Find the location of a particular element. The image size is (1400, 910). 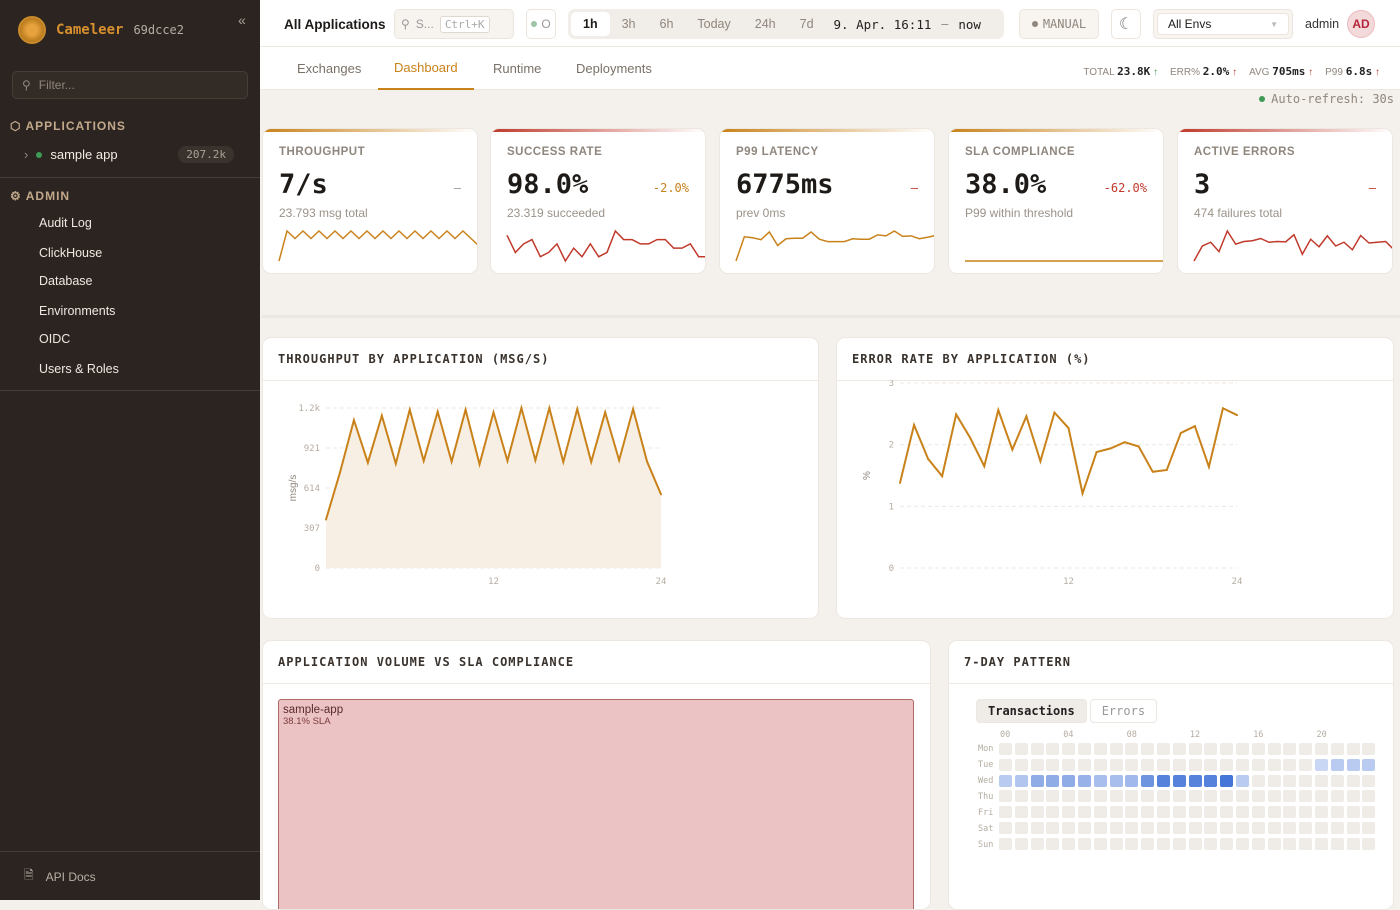

api-docs-link: 🗎 API Docs is located at coordinates (60, 876).